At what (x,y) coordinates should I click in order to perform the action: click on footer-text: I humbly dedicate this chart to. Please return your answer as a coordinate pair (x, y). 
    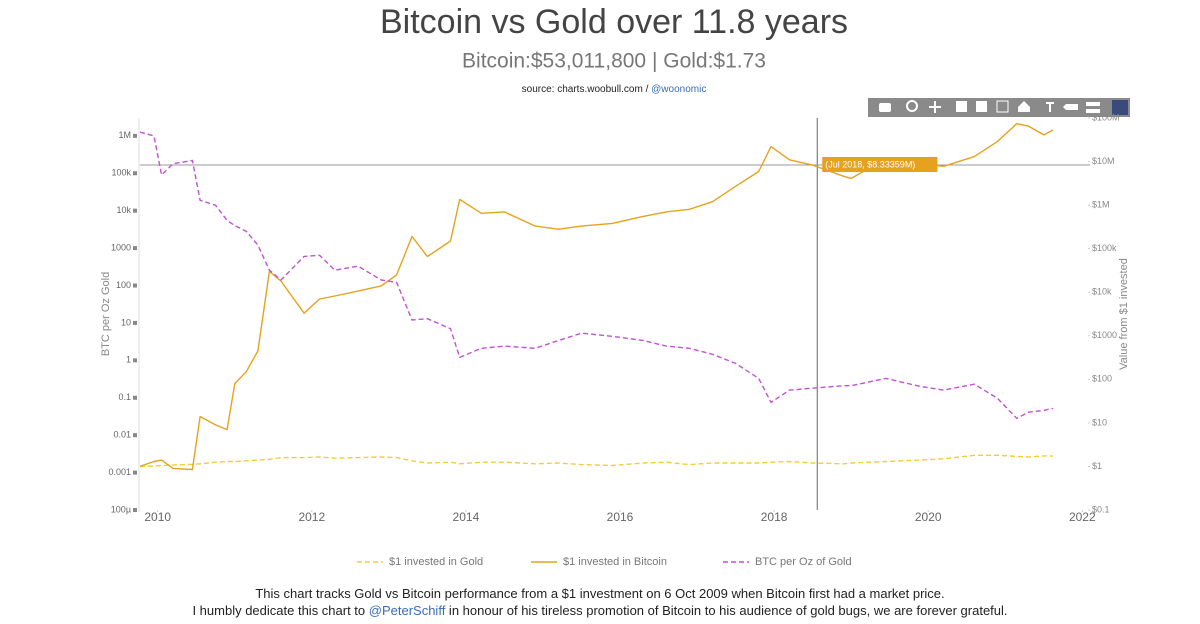
    Looking at the image, I should click on (280, 610).